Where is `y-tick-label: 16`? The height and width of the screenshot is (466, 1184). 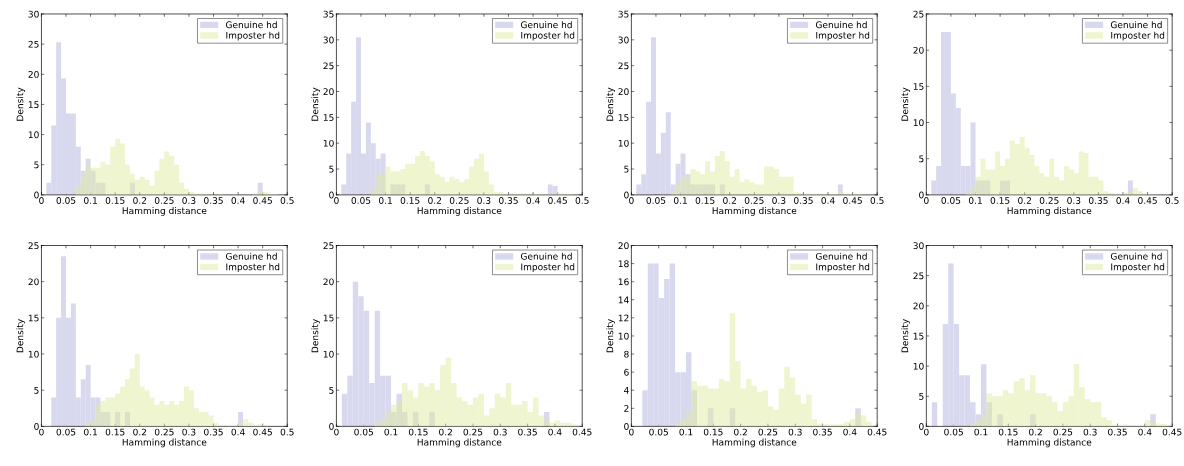
y-tick-label: 16 is located at coordinates (623, 282).